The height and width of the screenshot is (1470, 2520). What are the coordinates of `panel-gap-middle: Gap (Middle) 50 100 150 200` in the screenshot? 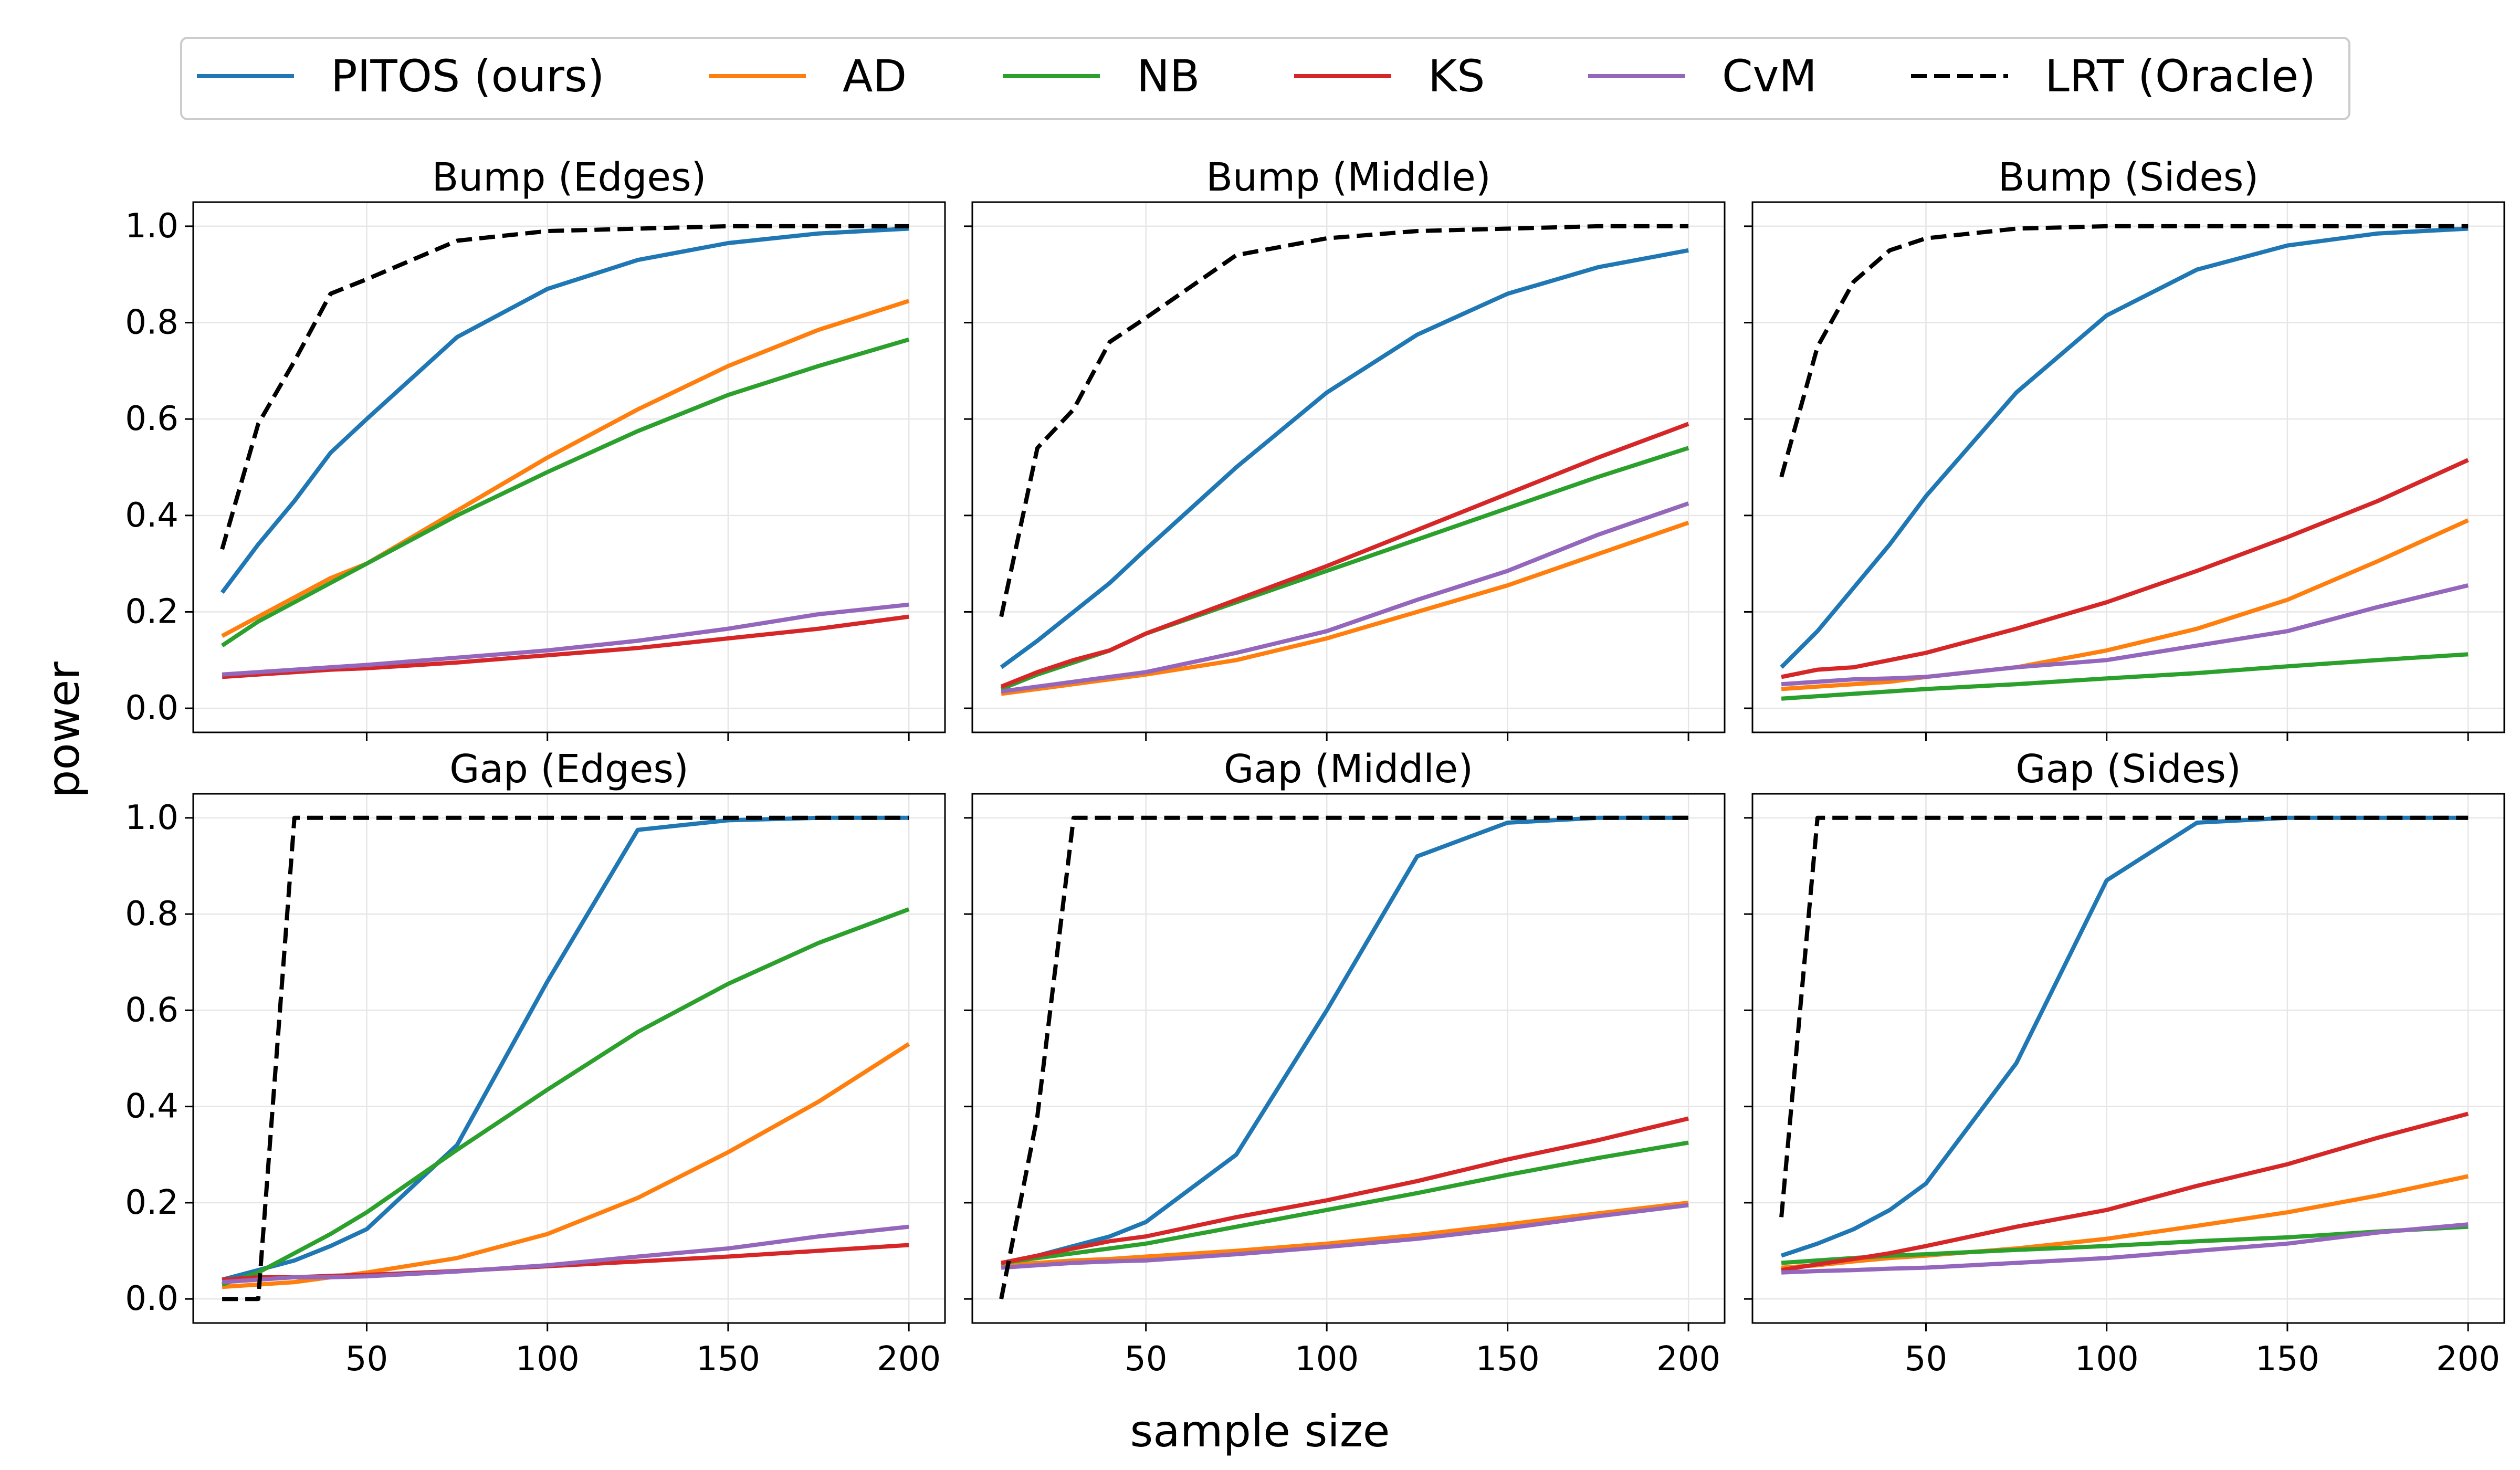 It's located at (1345, 1063).